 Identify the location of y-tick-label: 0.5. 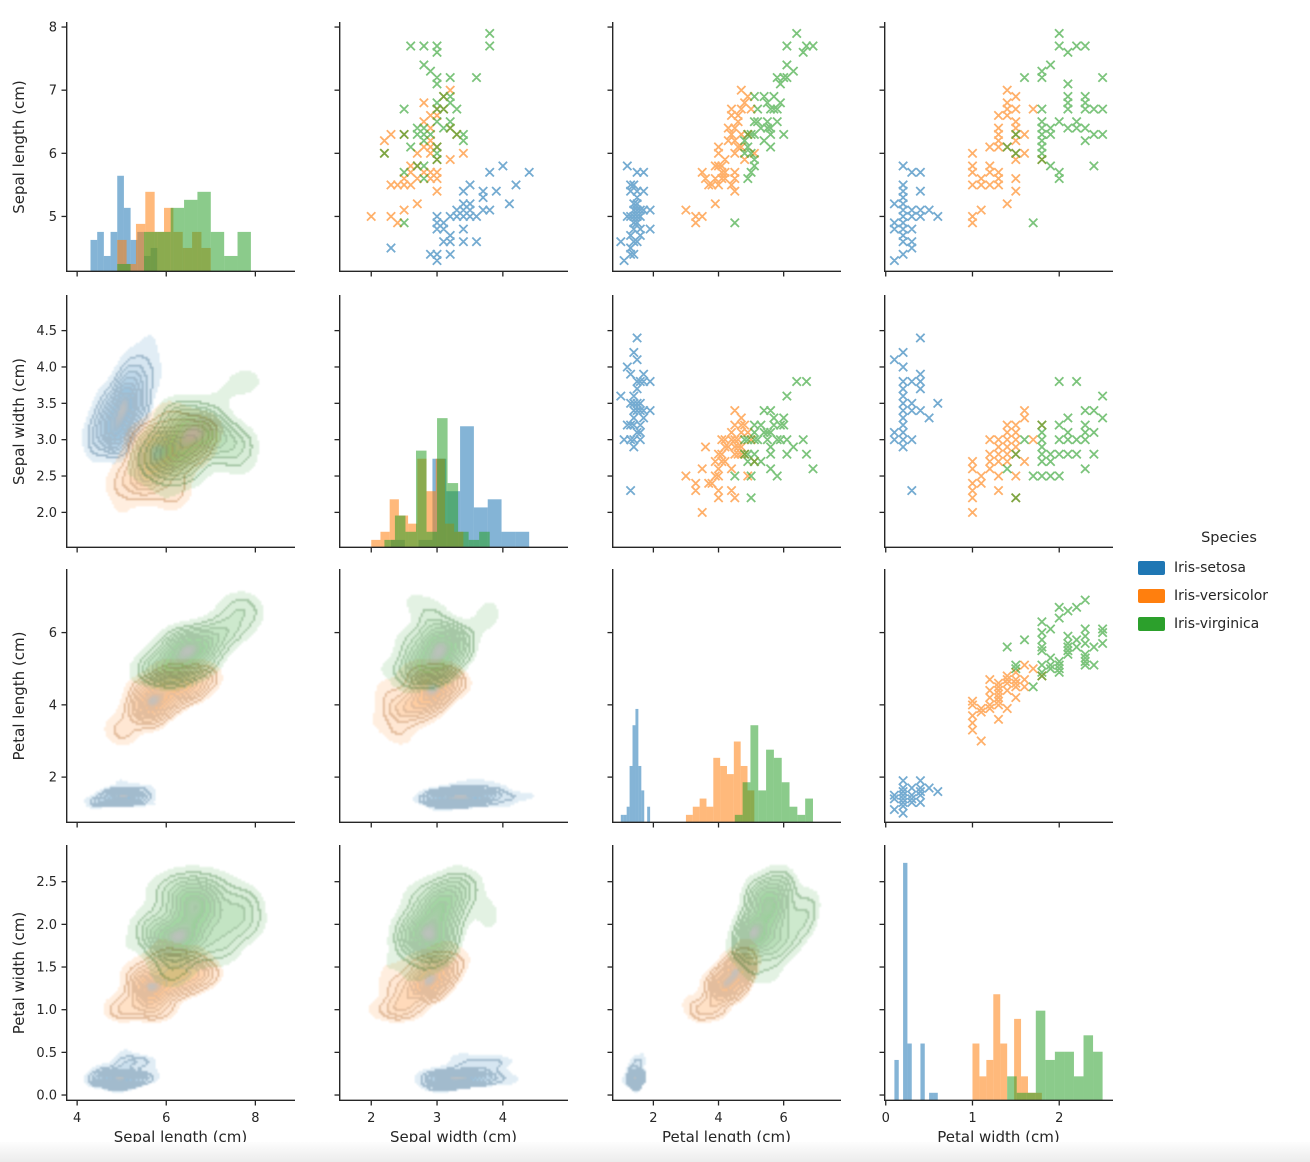
(46, 1053).